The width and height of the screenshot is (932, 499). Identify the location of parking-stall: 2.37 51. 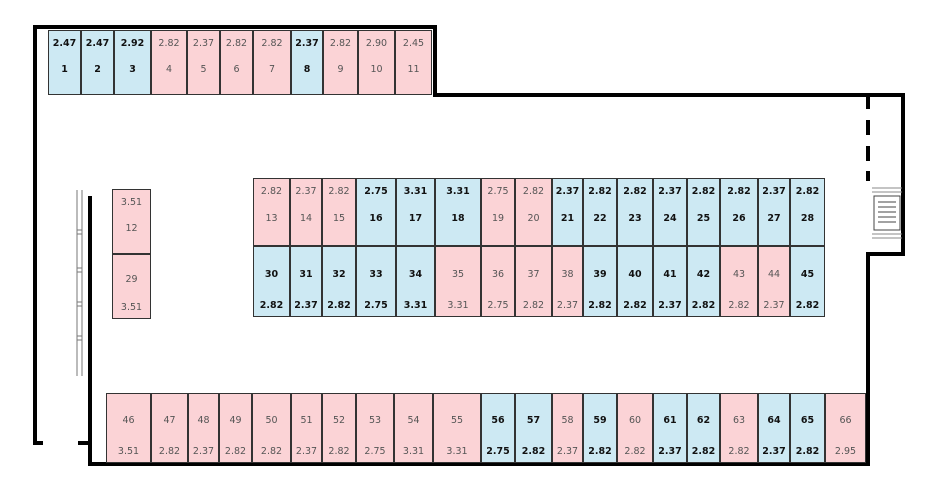
(306, 428).